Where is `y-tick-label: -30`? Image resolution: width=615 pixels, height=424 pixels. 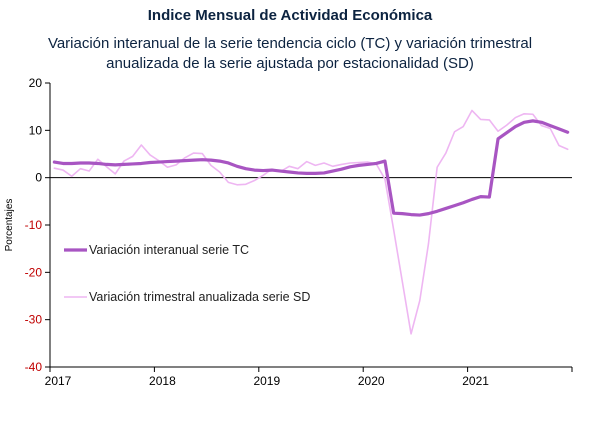 y-tick-label: -30 is located at coordinates (34, 320).